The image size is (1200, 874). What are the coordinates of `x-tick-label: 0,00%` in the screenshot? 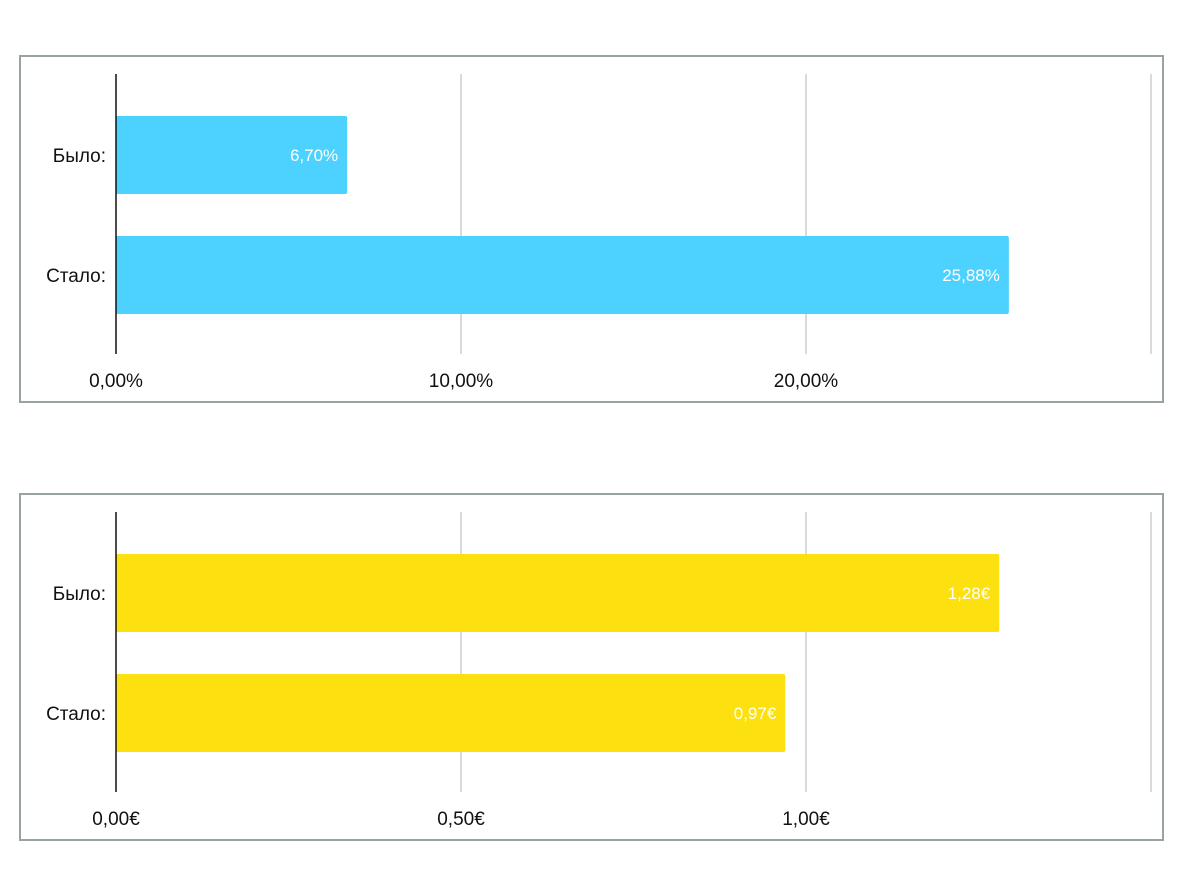 It's located at (116, 381).